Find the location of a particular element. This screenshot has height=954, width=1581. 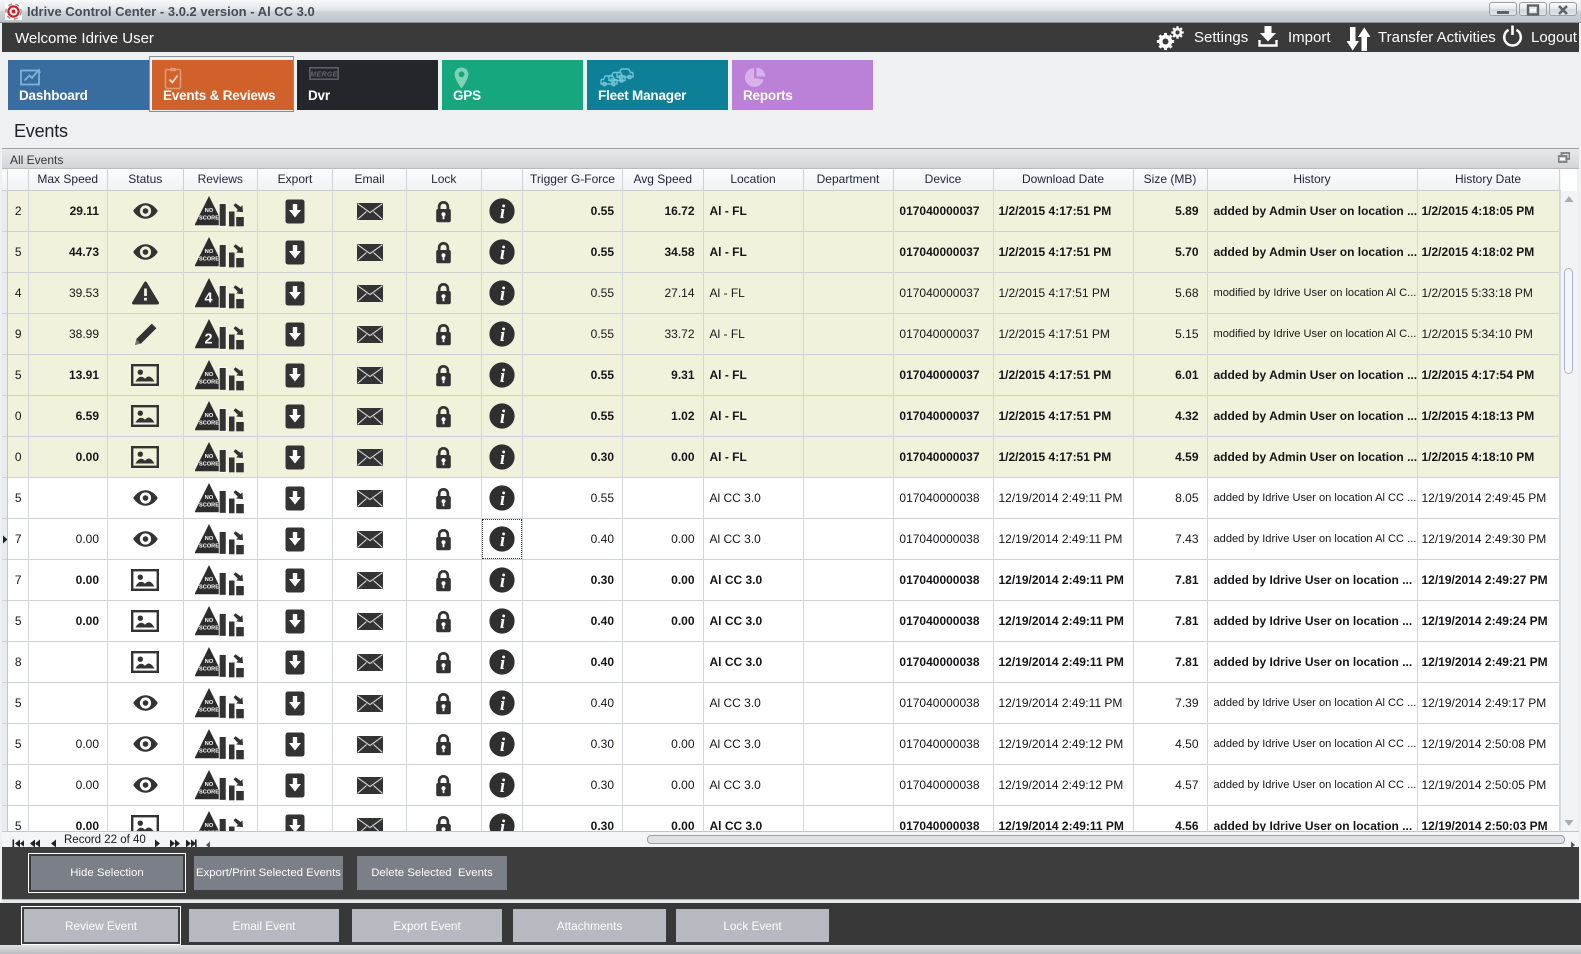

svg-text: MERGE is located at coordinates (323, 74).